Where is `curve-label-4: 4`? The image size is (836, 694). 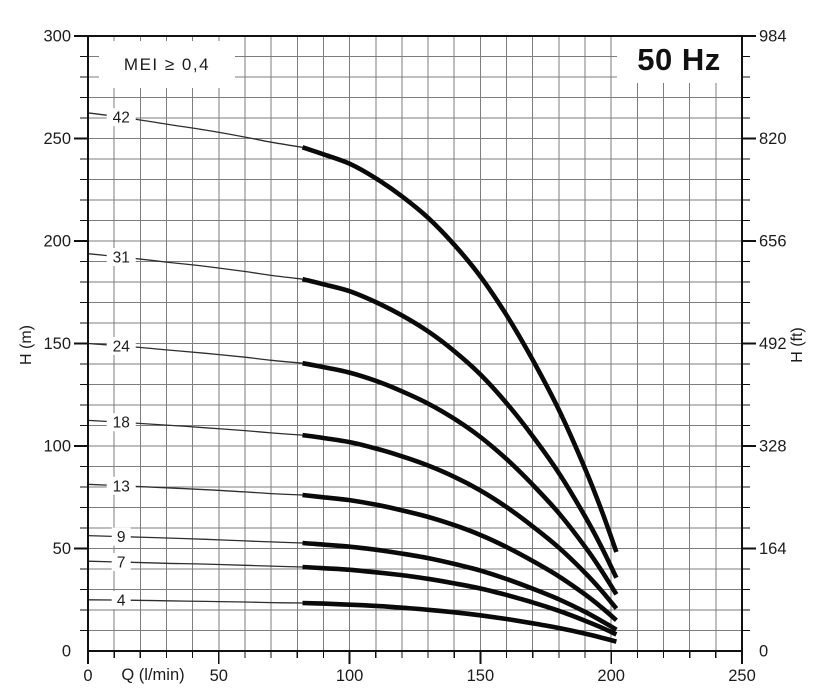
curve-label-4: 4 is located at coordinates (121, 601).